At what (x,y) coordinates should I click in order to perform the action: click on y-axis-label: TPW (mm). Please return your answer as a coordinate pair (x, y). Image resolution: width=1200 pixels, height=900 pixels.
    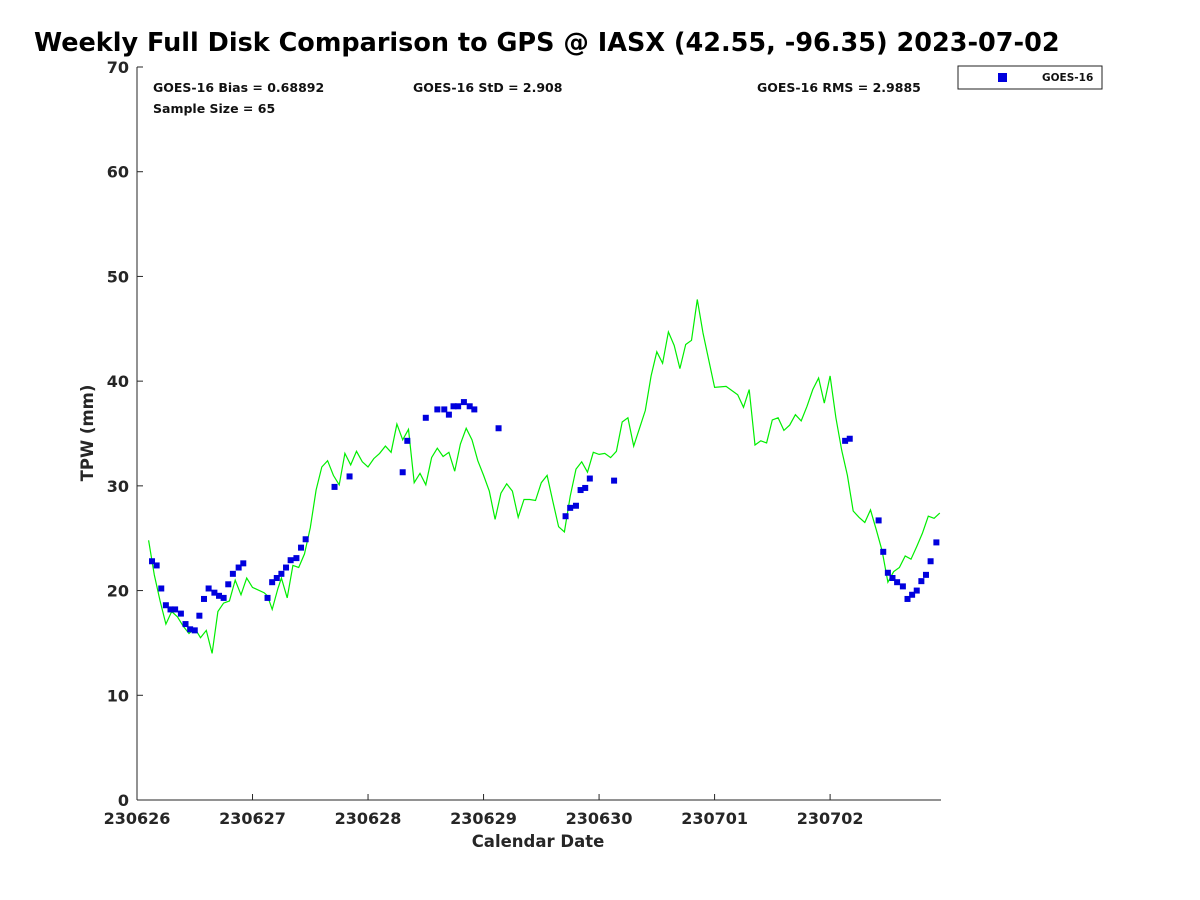
    Looking at the image, I should click on (87, 433).